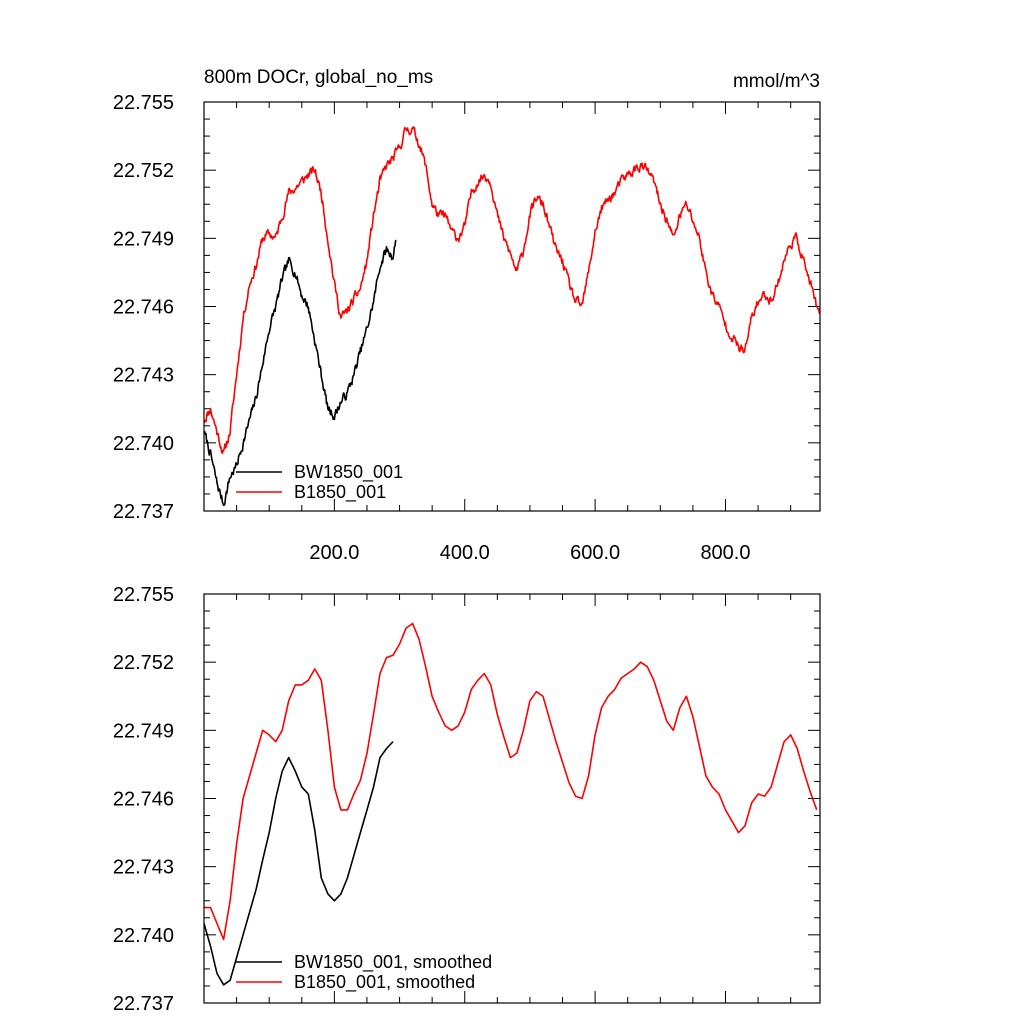  What do you see at coordinates (595, 553) in the screenshot?
I see `x-tick-label: 600.0` at bounding box center [595, 553].